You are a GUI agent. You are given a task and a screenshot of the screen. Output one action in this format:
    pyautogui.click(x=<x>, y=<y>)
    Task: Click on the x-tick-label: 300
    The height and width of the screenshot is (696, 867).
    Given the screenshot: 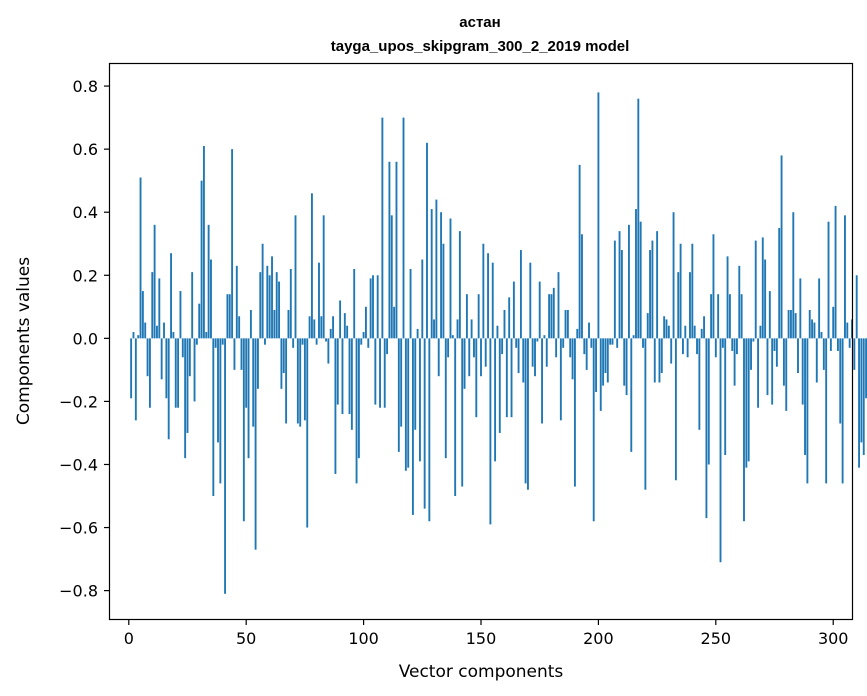 What is the action you would take?
    pyautogui.click(x=833, y=638)
    